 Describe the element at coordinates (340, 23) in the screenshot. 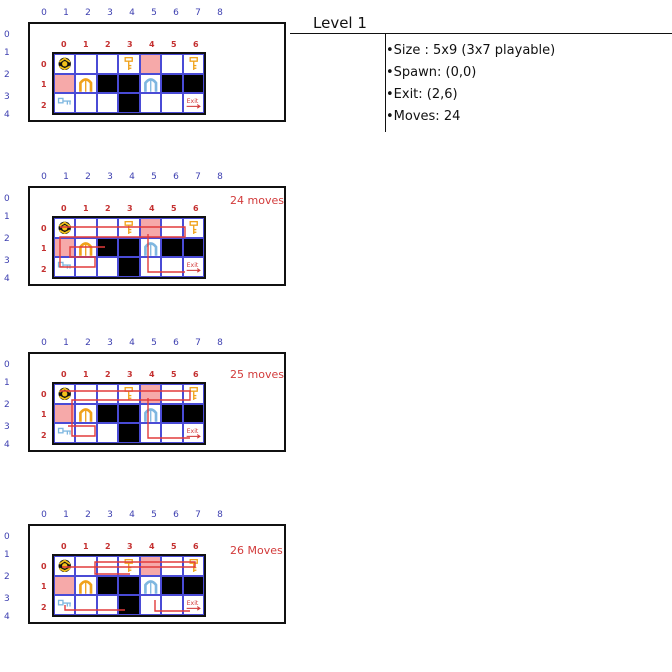

I see `level-title: Level 1` at that location.